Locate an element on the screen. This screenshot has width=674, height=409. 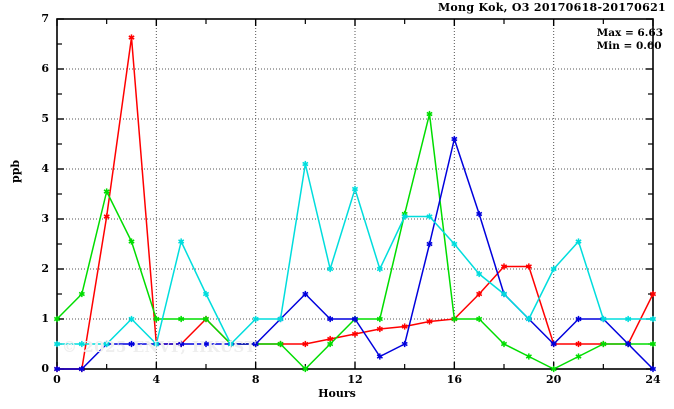
y-tick-label: 3 is located at coordinates (45, 218).